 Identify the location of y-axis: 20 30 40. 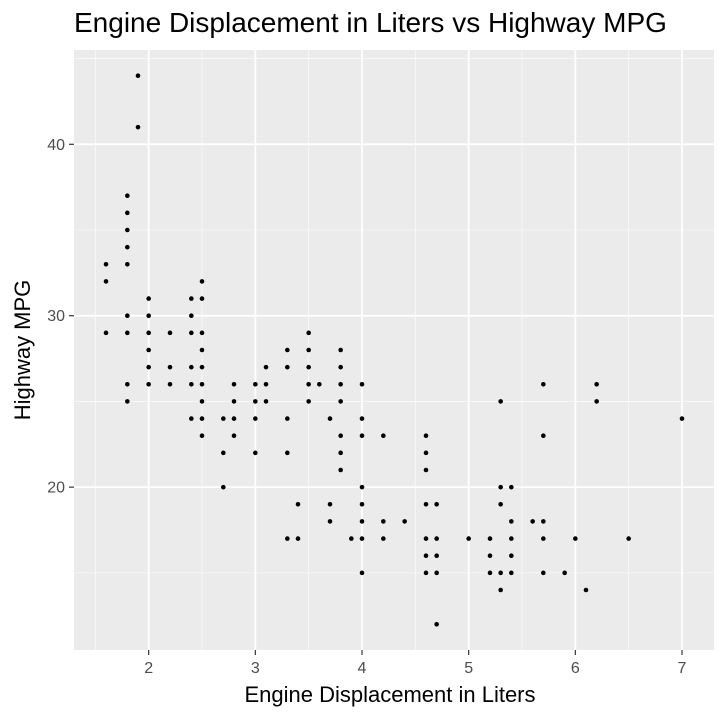
(60, 317).